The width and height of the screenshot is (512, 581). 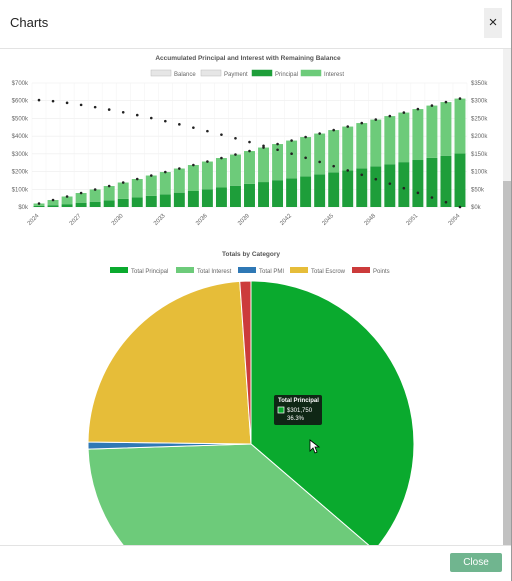 I want to click on close-icon: ×, so click(x=493, y=23).